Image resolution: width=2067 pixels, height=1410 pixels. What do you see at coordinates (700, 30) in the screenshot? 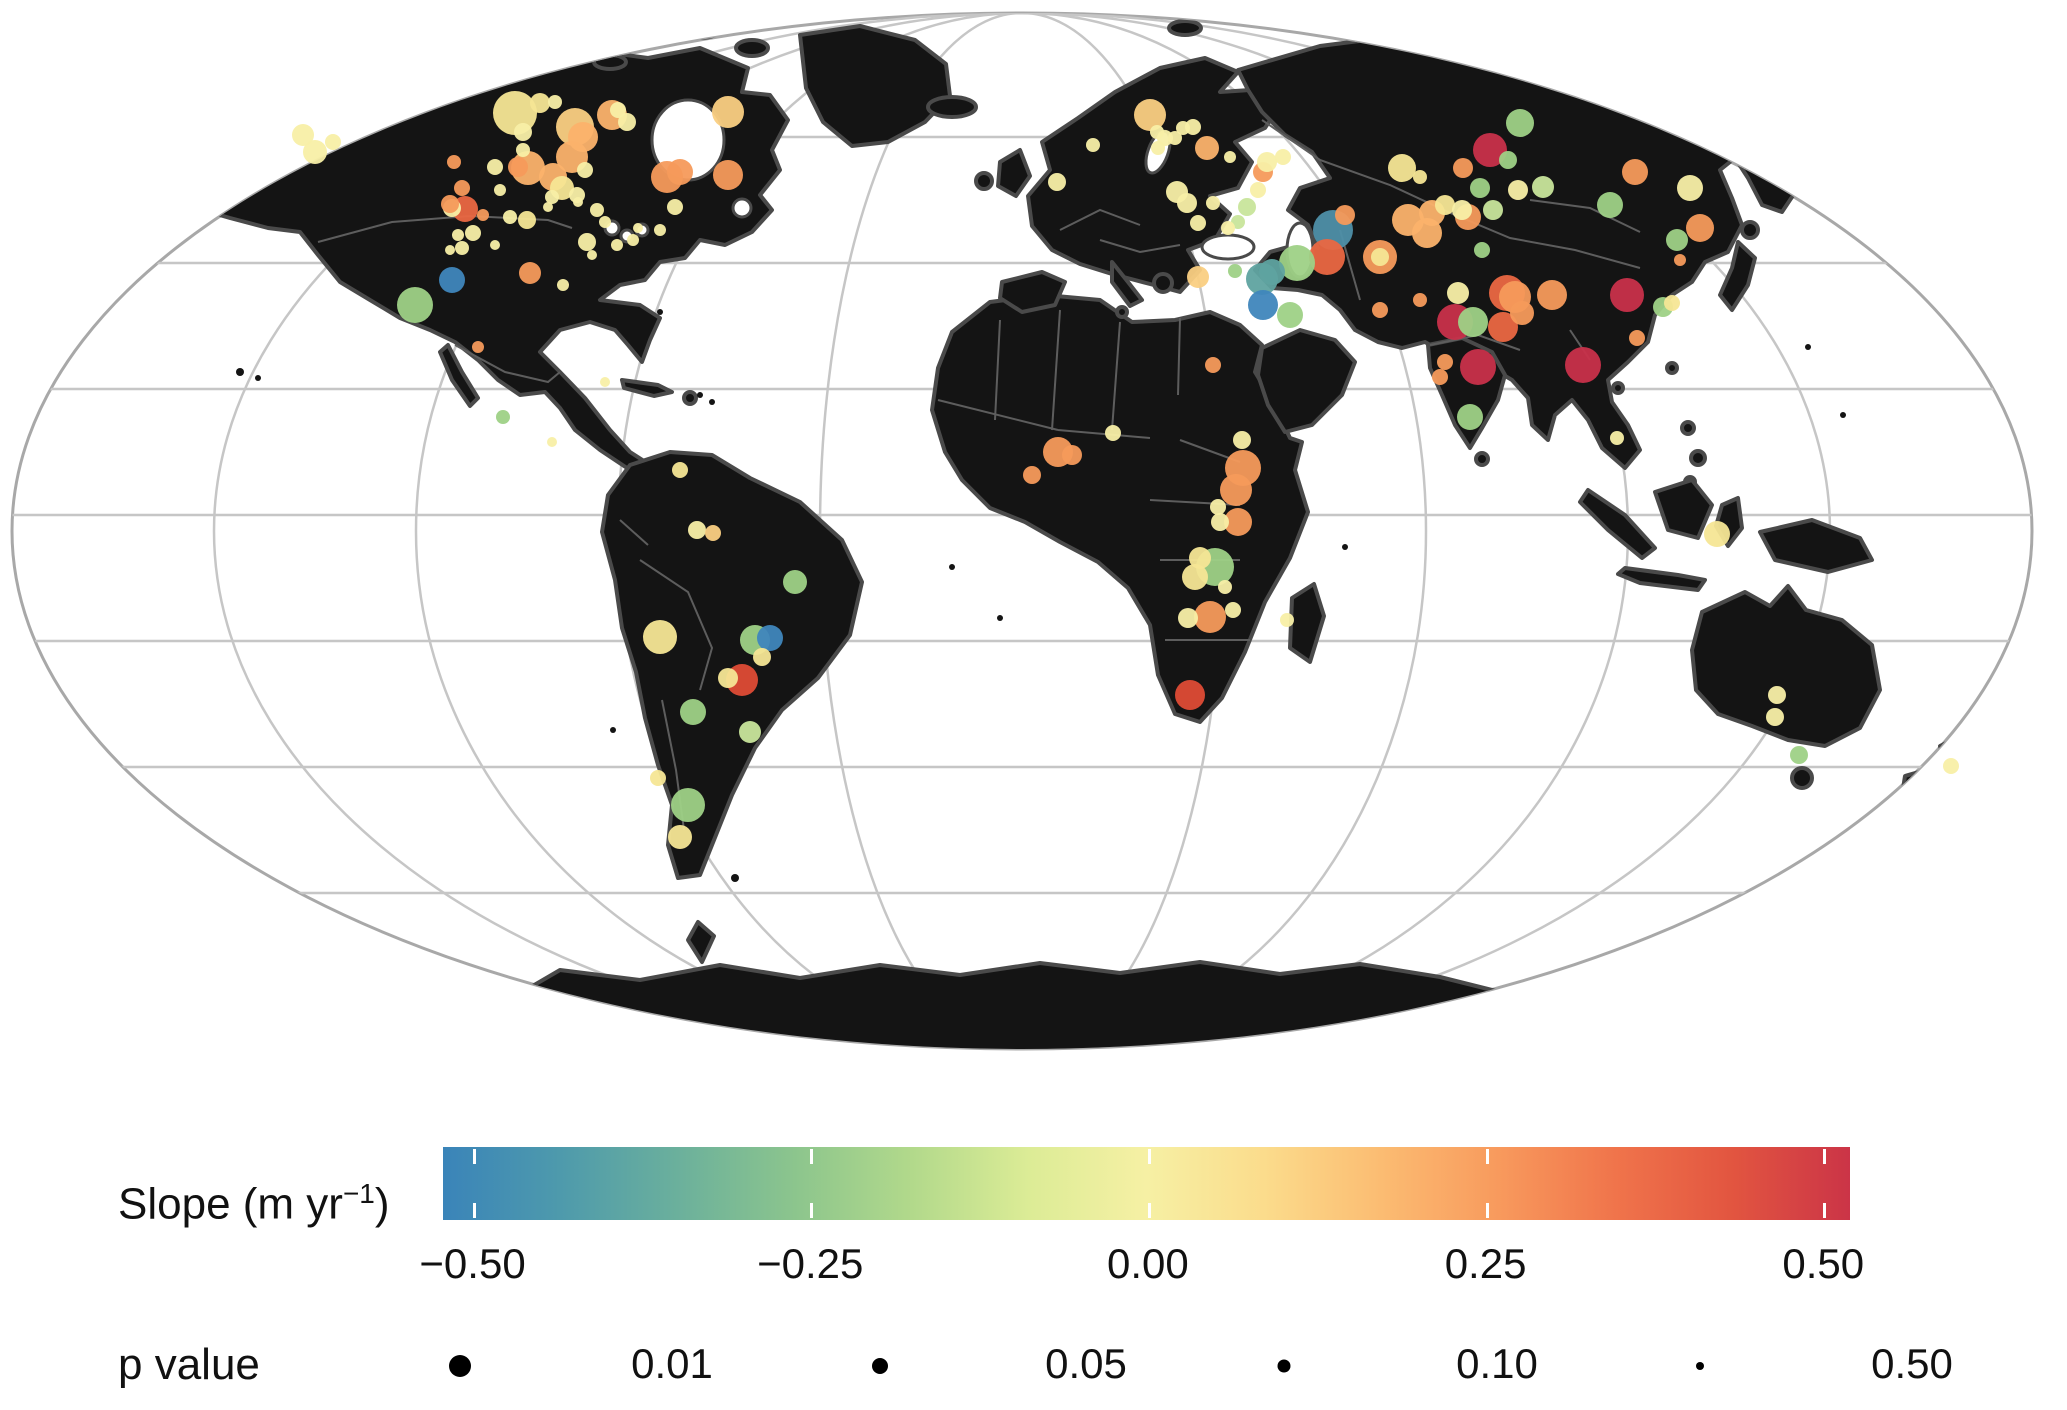
I see `arctic-island` at bounding box center [700, 30].